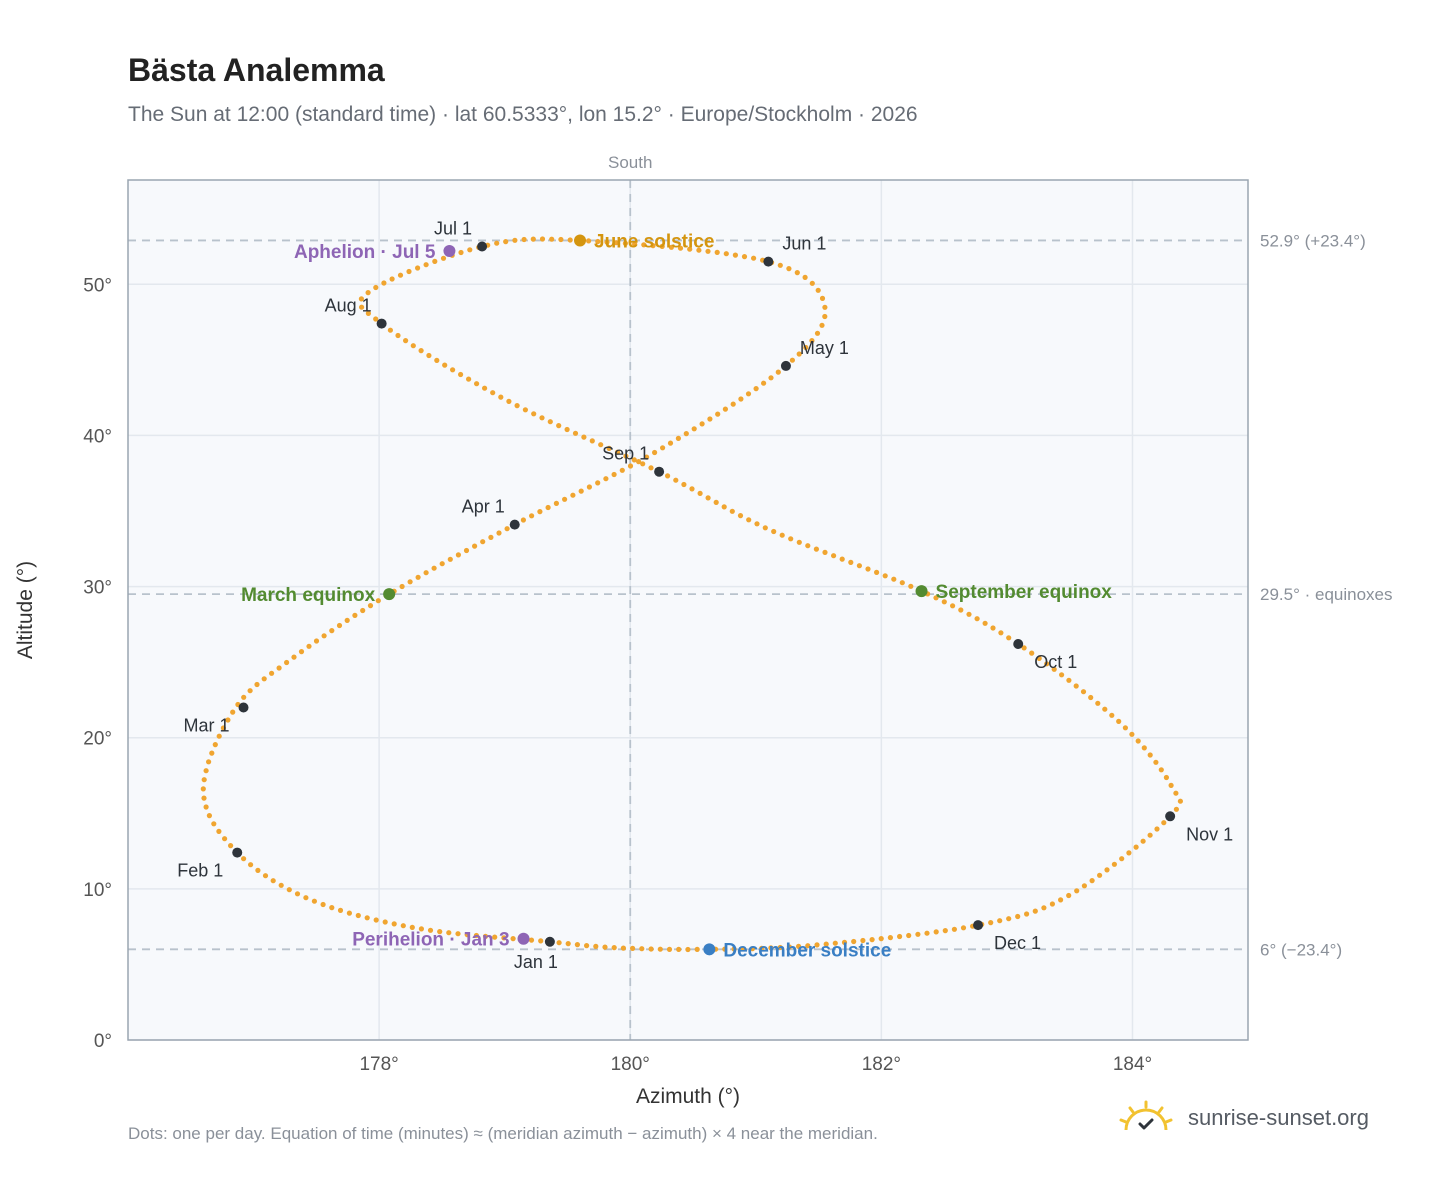  I want to click on brand: sunrise-sunset.org, so click(1243, 1118).